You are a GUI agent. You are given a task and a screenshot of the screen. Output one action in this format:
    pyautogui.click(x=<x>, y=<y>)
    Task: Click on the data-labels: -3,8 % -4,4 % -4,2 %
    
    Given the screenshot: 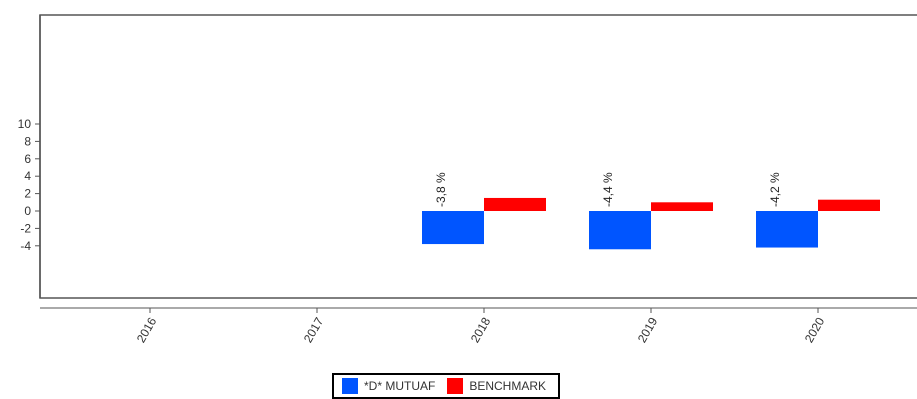 What is the action you would take?
    pyautogui.click(x=608, y=189)
    